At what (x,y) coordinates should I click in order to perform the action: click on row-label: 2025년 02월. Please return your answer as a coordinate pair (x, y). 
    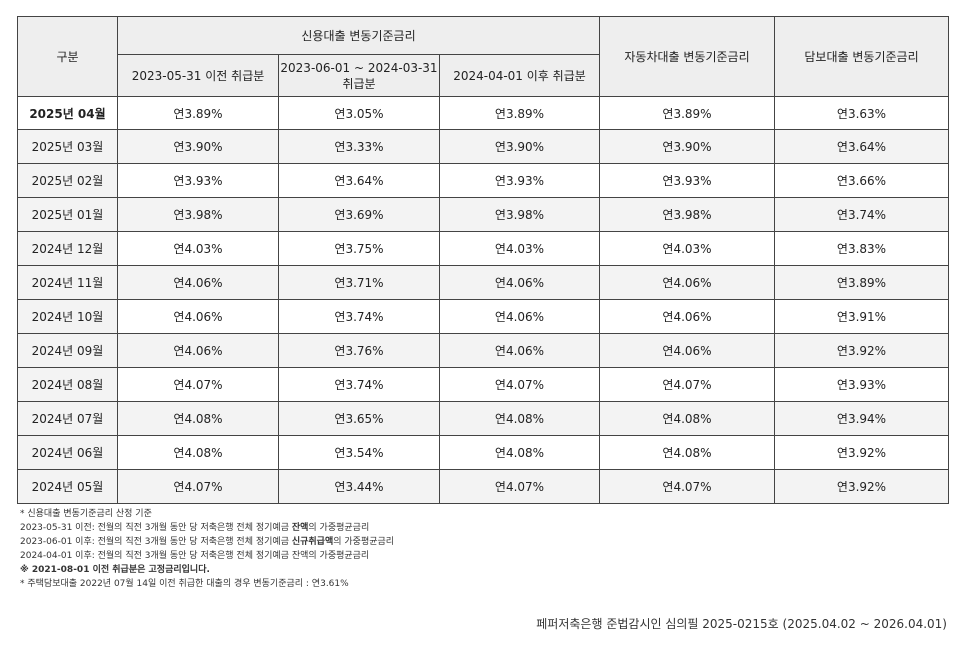
    Looking at the image, I should click on (67, 180).